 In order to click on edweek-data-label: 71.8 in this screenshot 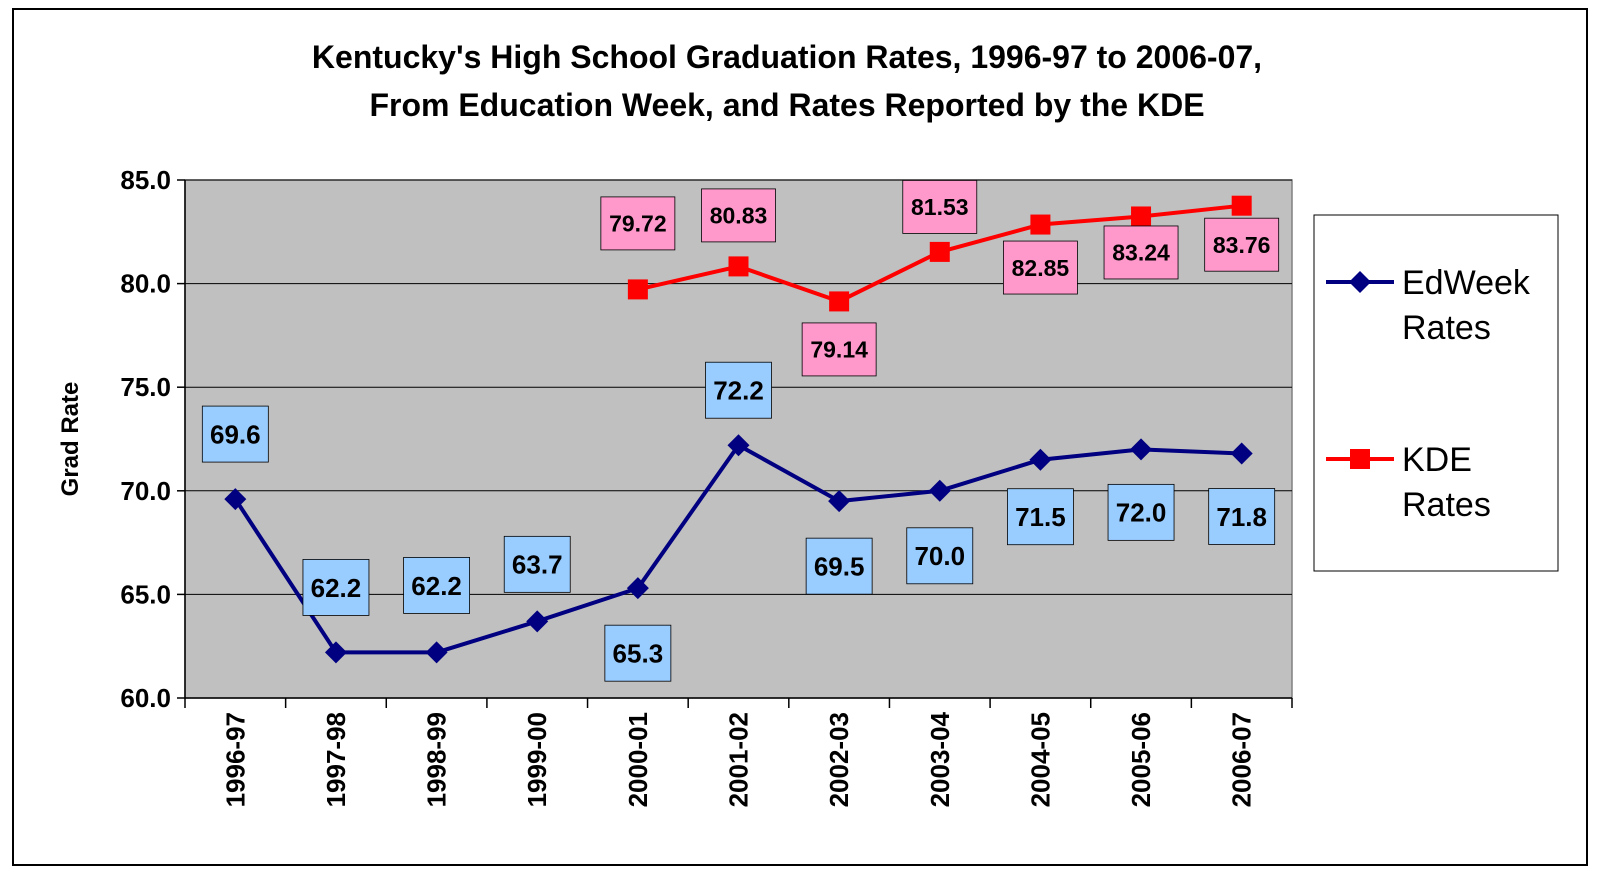, I will do `click(1241, 517)`.